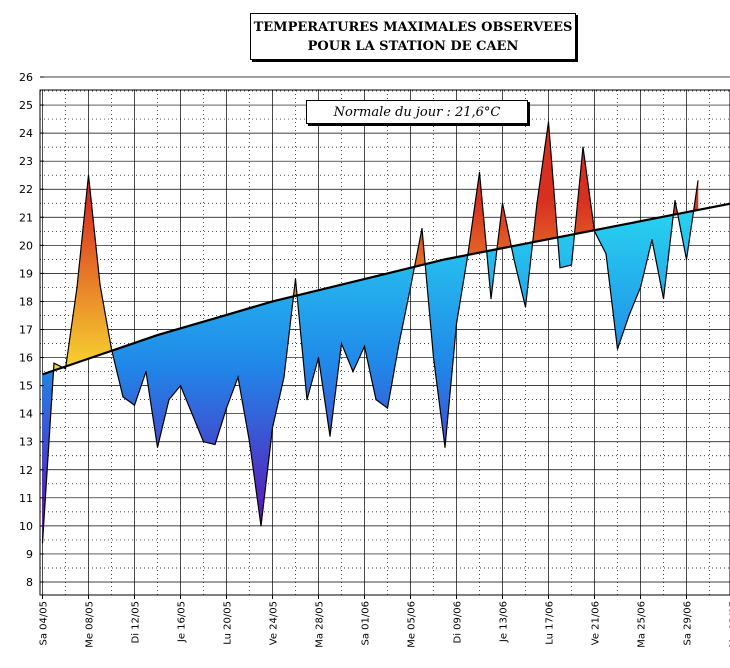  Describe the element at coordinates (26, 217) in the screenshot. I see `y-tick-label: 21` at that location.